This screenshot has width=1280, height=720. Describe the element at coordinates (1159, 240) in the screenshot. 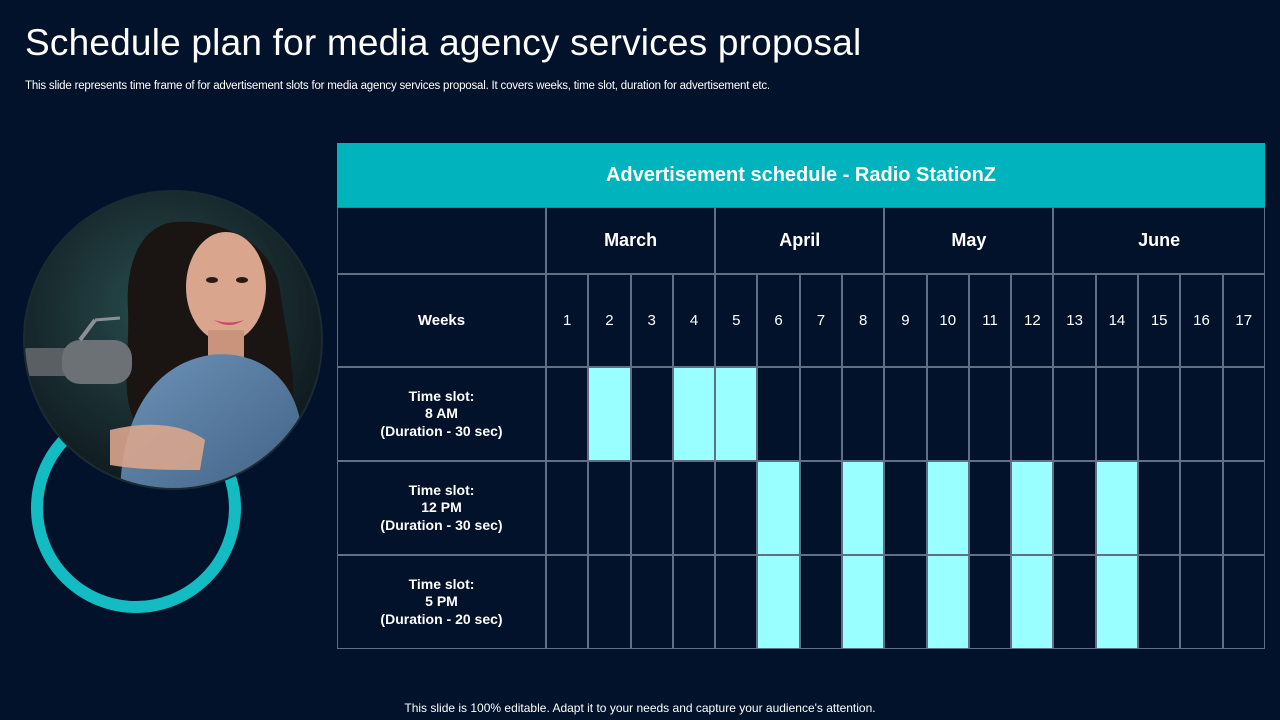

I see `month-header-june: June` at that location.